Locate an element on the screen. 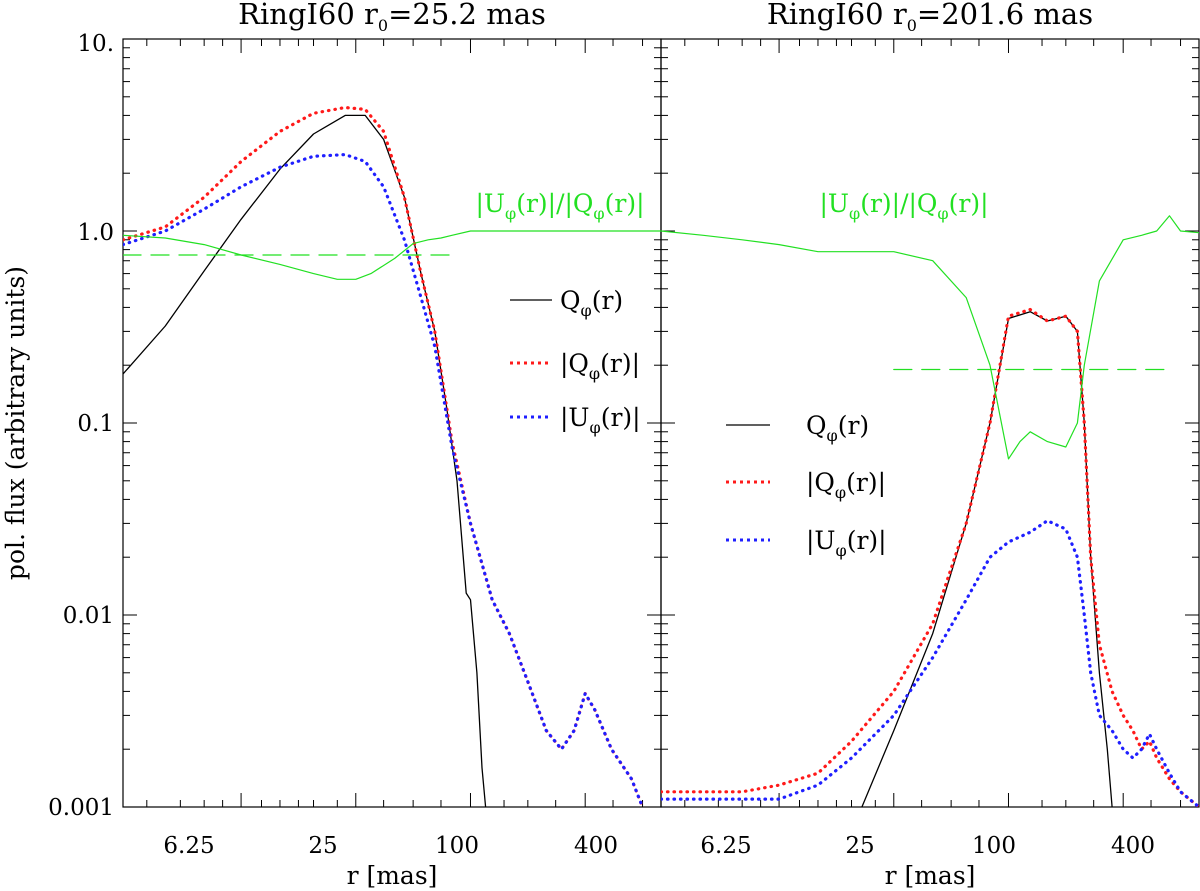 The image size is (1200, 891). x-axis-label-panel-2: r [mas] is located at coordinates (930, 875).